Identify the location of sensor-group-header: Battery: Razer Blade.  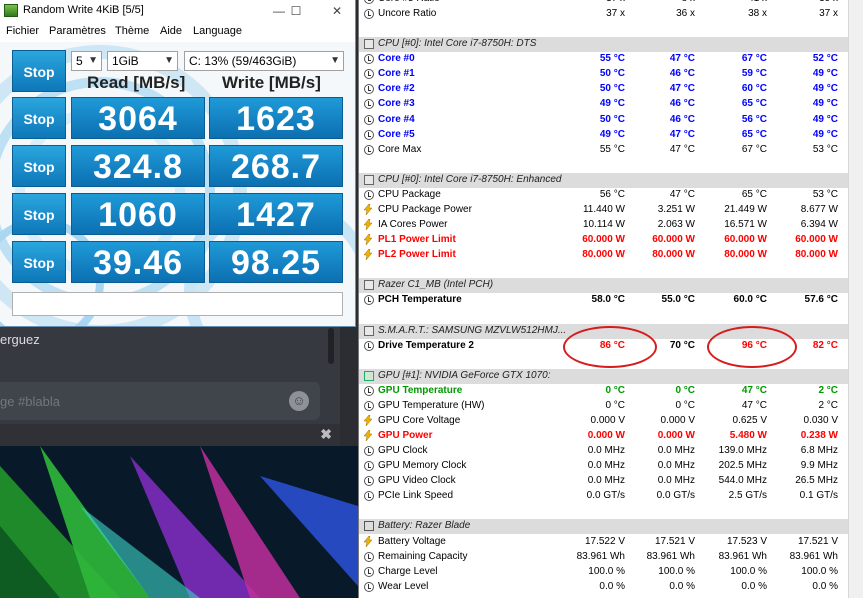
(604, 527).